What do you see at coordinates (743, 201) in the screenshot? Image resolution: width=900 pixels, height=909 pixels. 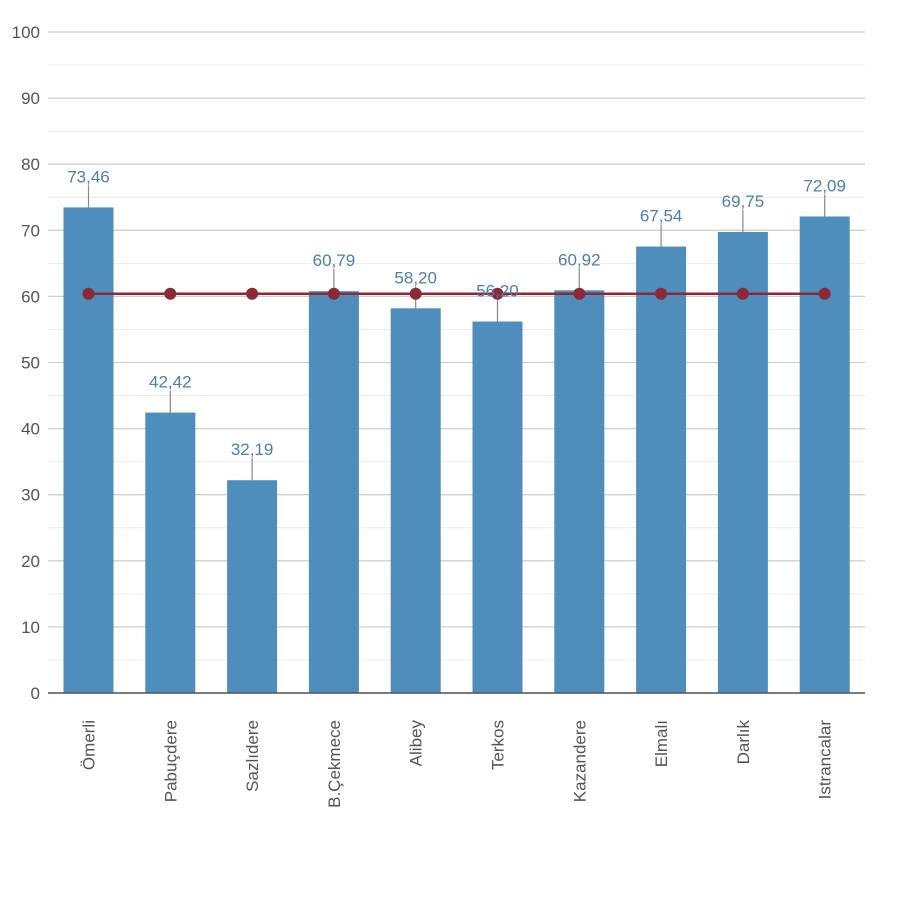 I see `data-label: 69,75` at bounding box center [743, 201].